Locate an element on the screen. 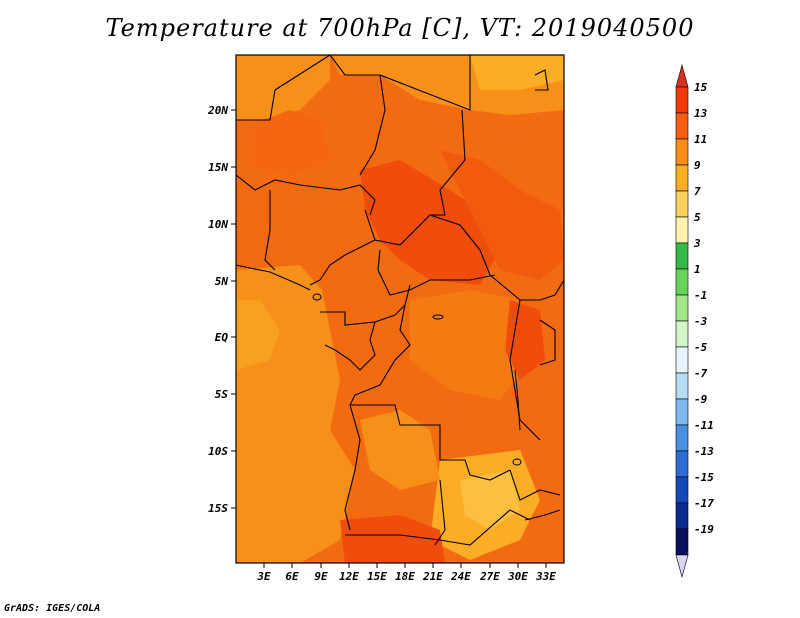 The width and height of the screenshot is (800, 618). colorbar-bottom-arrow is located at coordinates (682, 566).